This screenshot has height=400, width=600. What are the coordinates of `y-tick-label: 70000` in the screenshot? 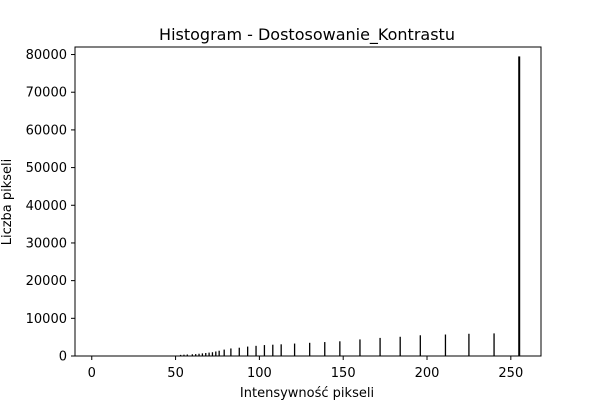 It's located at (46, 93).